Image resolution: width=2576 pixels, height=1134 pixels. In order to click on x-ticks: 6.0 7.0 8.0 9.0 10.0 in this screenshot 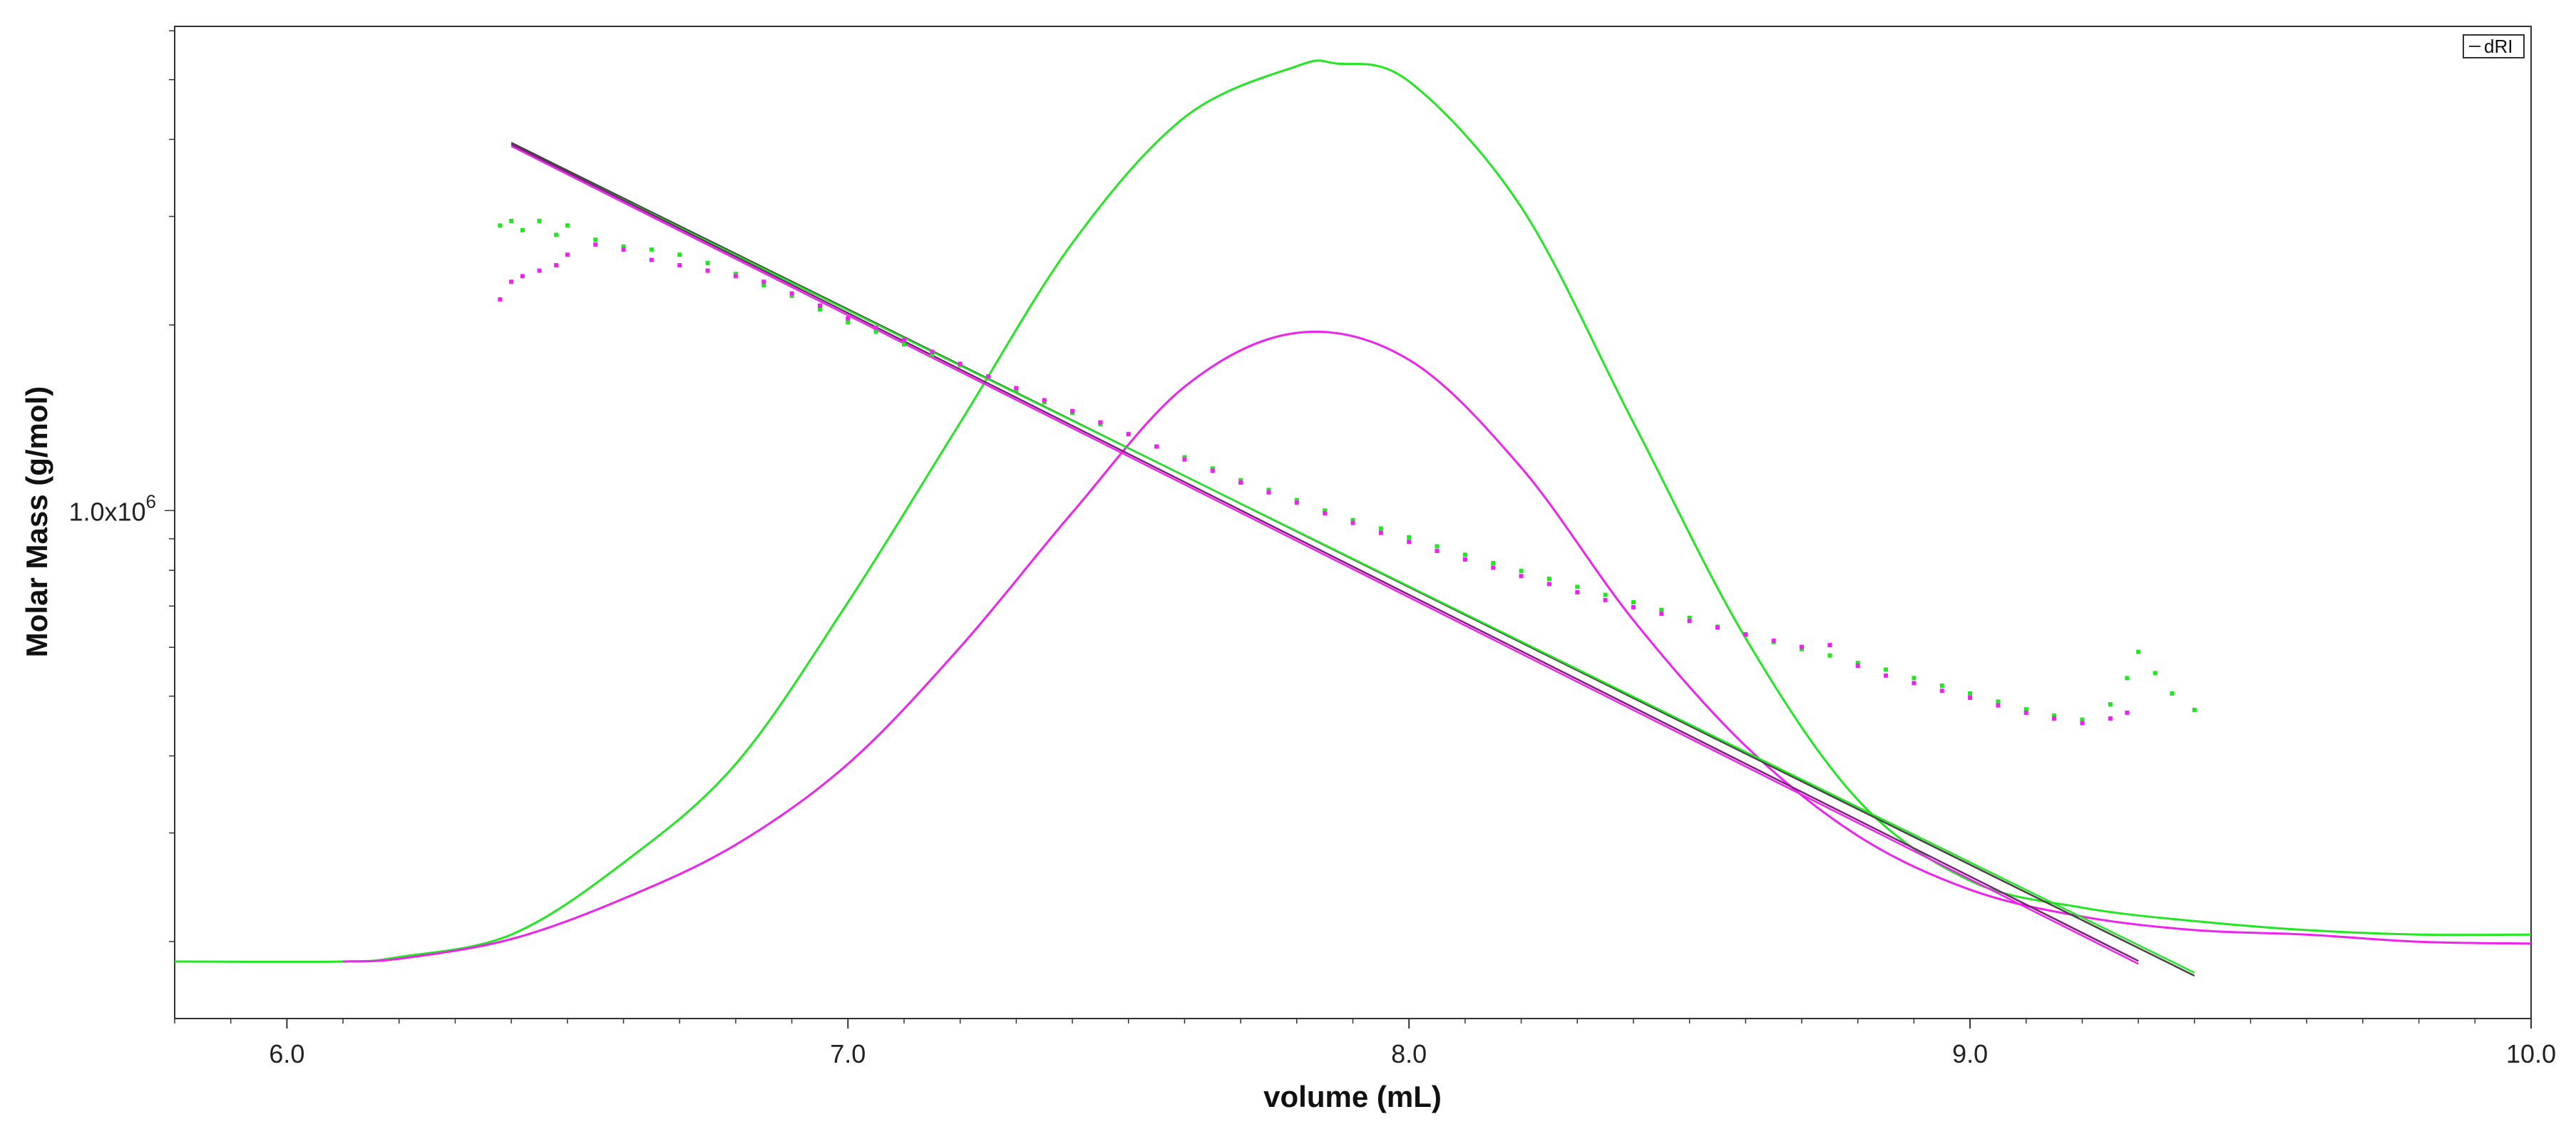, I will do `click(1365, 1043)`.